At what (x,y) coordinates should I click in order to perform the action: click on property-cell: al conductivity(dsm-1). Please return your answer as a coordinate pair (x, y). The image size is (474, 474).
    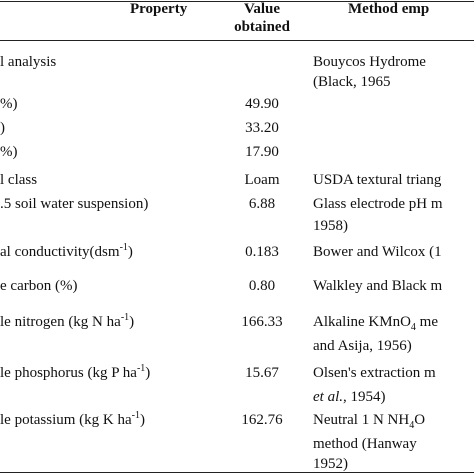
    Looking at the image, I should click on (66, 252).